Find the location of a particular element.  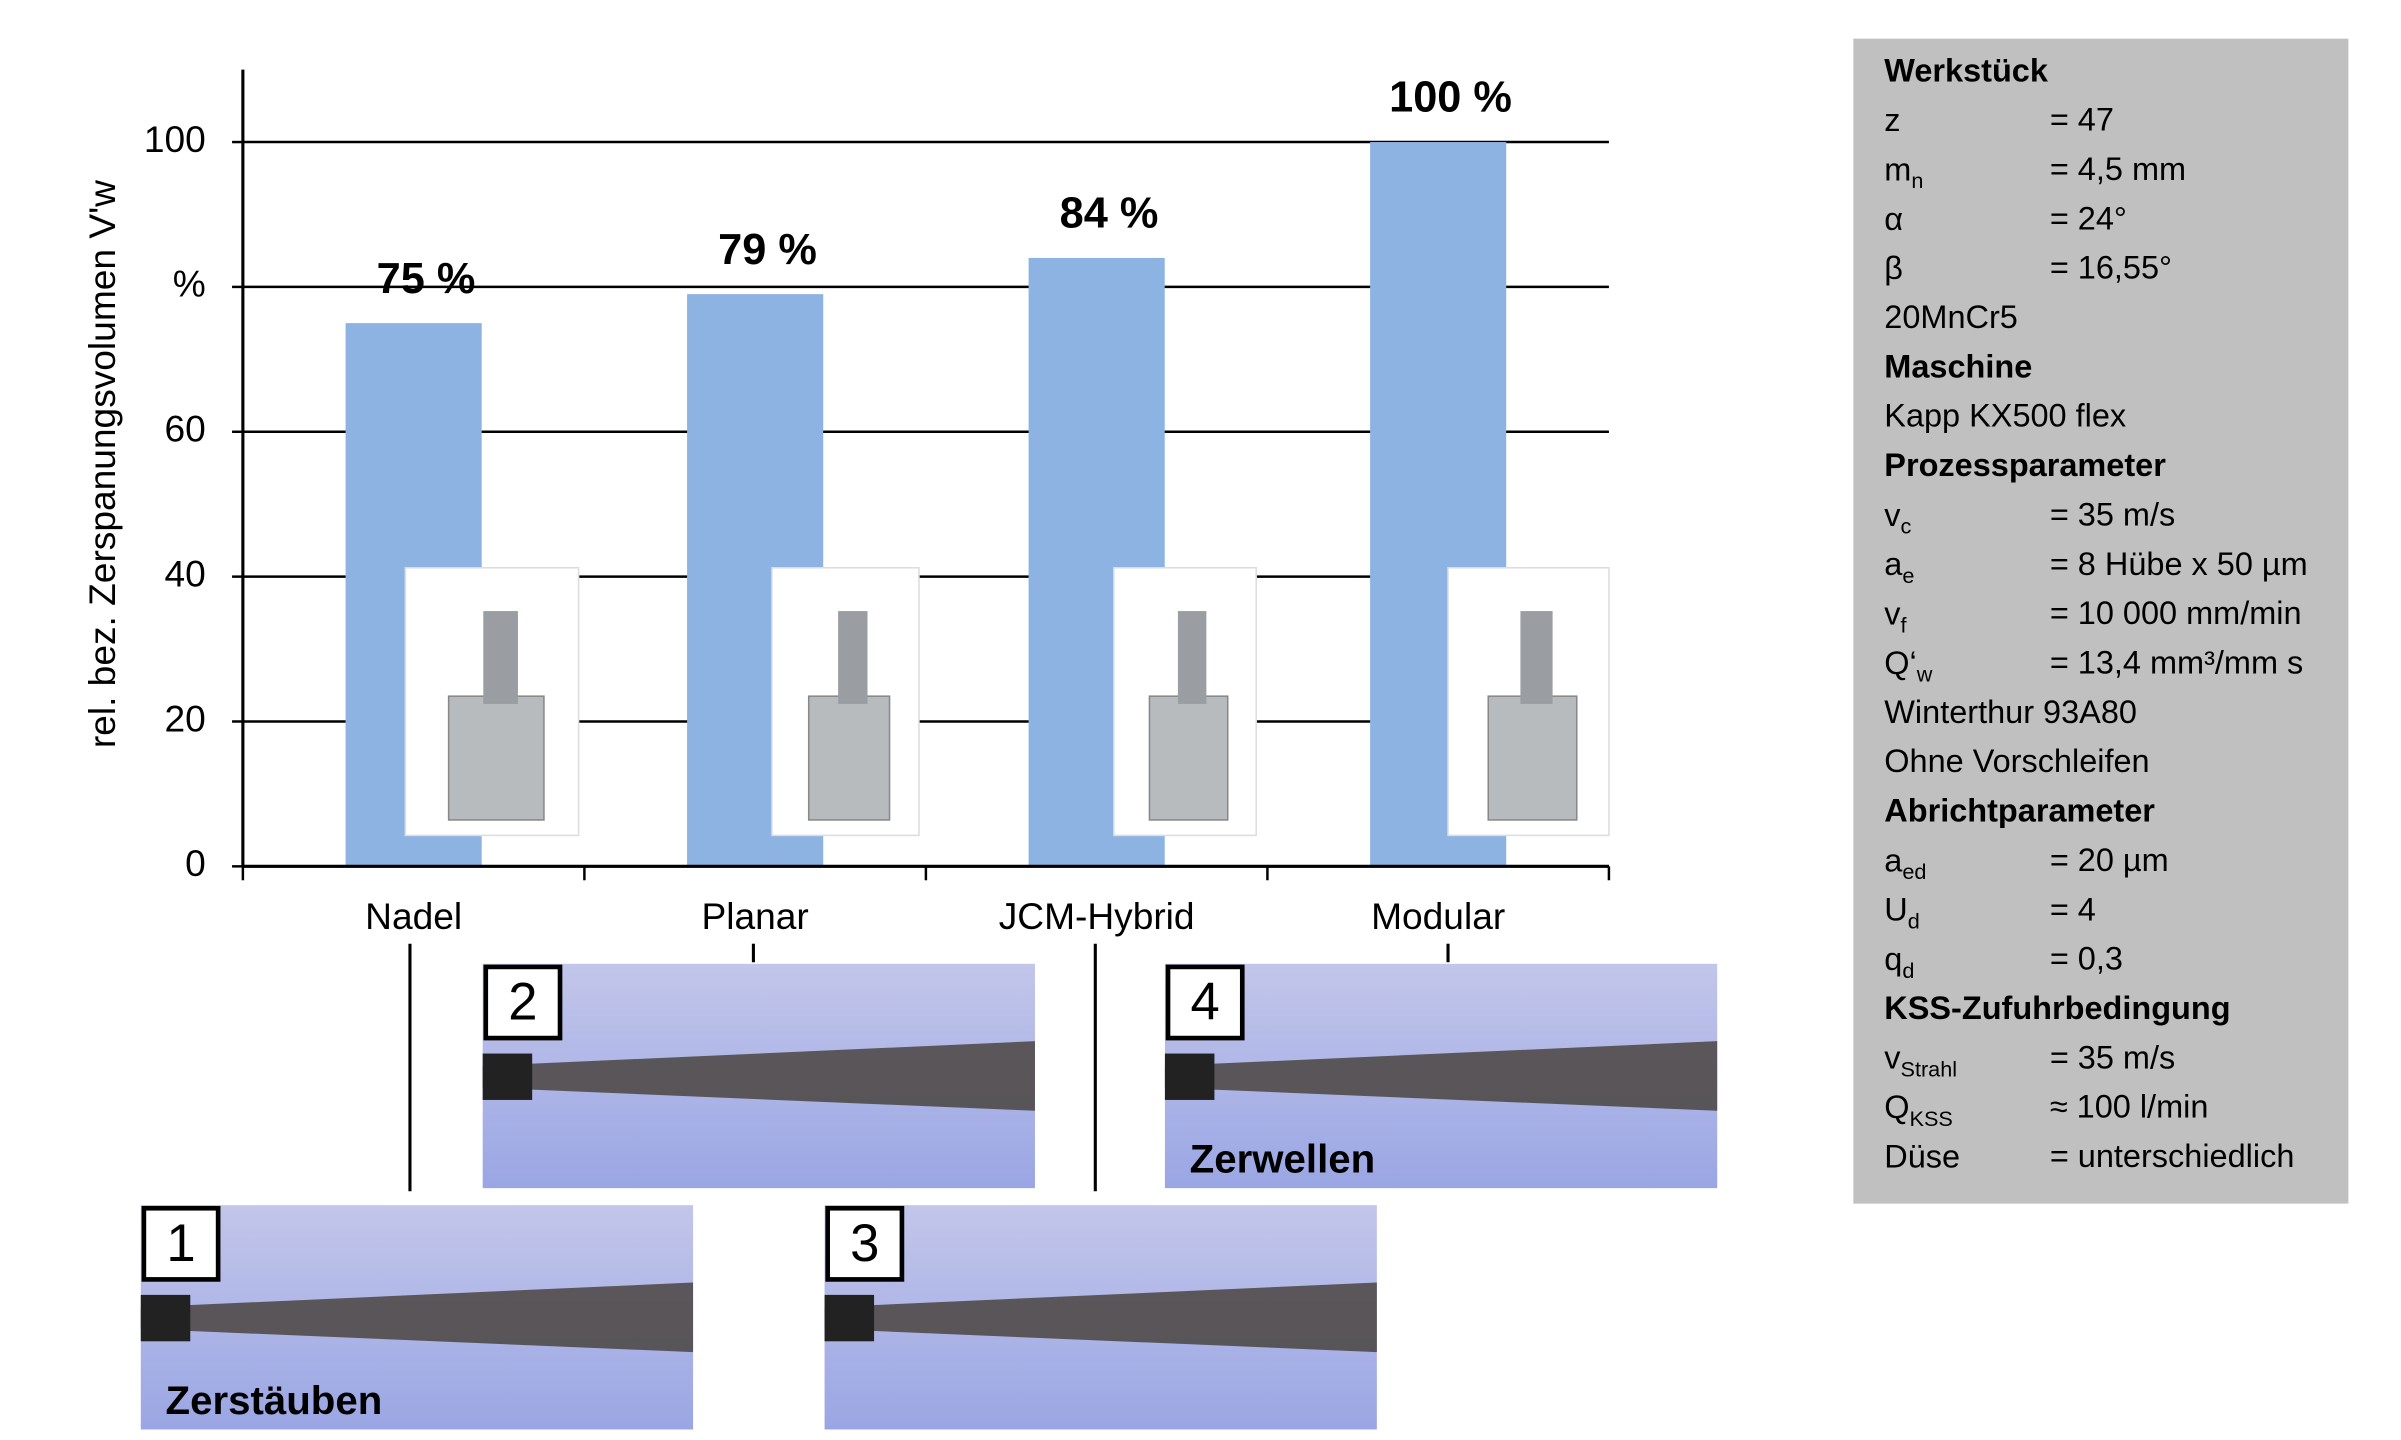

param-symbol: QKSS is located at coordinates (1918, 1110).